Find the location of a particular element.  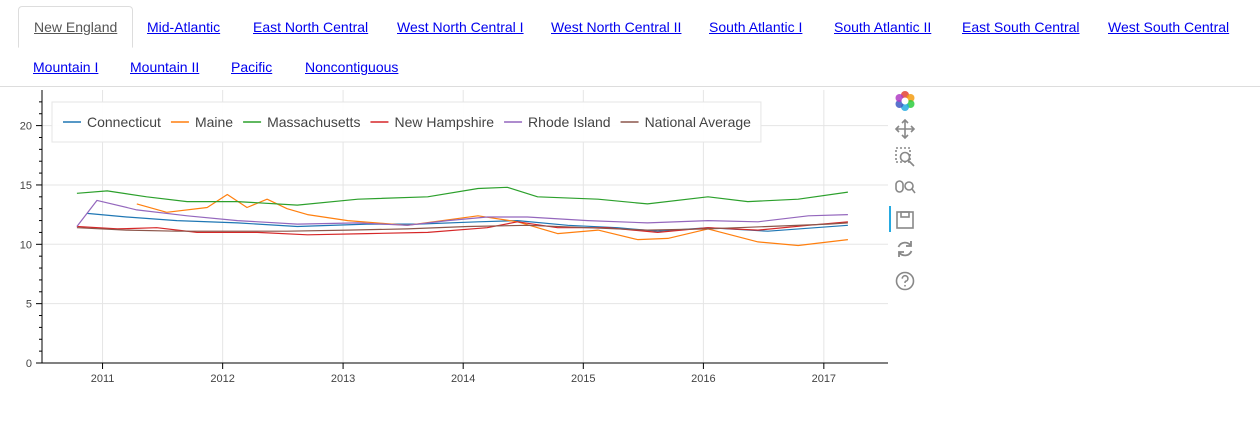

reset-icon is located at coordinates (905, 249).